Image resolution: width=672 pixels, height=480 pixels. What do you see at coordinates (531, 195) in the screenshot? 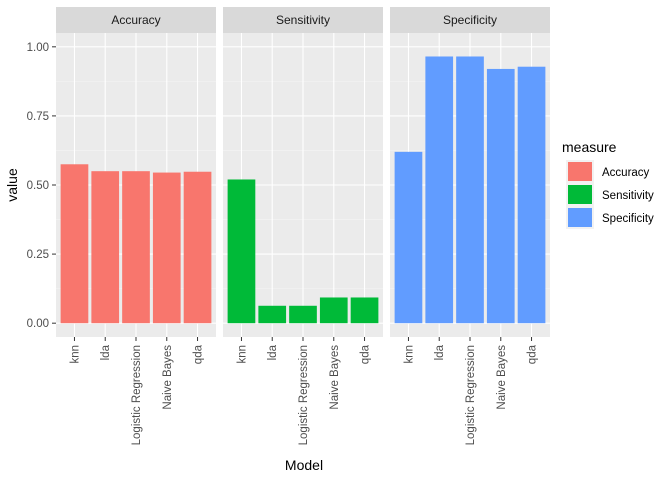
I see `bar-specificity-qda` at bounding box center [531, 195].